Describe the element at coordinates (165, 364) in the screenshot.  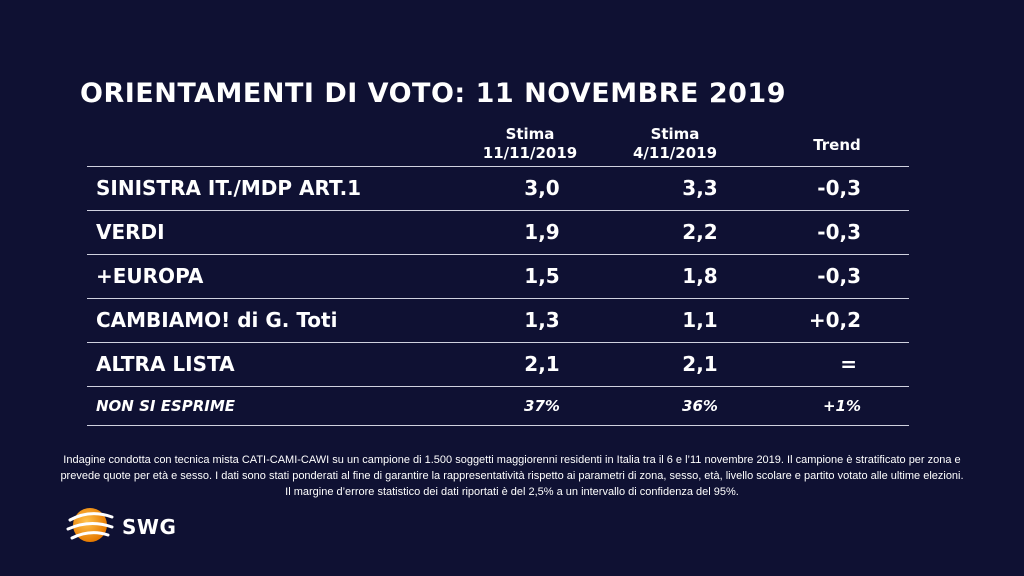
I see `party-name: ALTRA LISTA` at that location.